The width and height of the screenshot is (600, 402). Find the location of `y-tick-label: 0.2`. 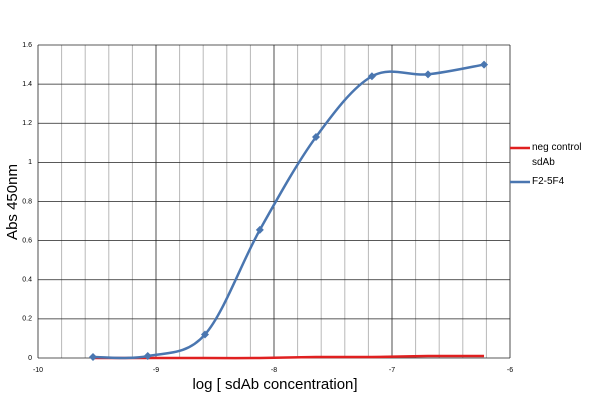

y-tick-label: 0.2 is located at coordinates (27, 319).